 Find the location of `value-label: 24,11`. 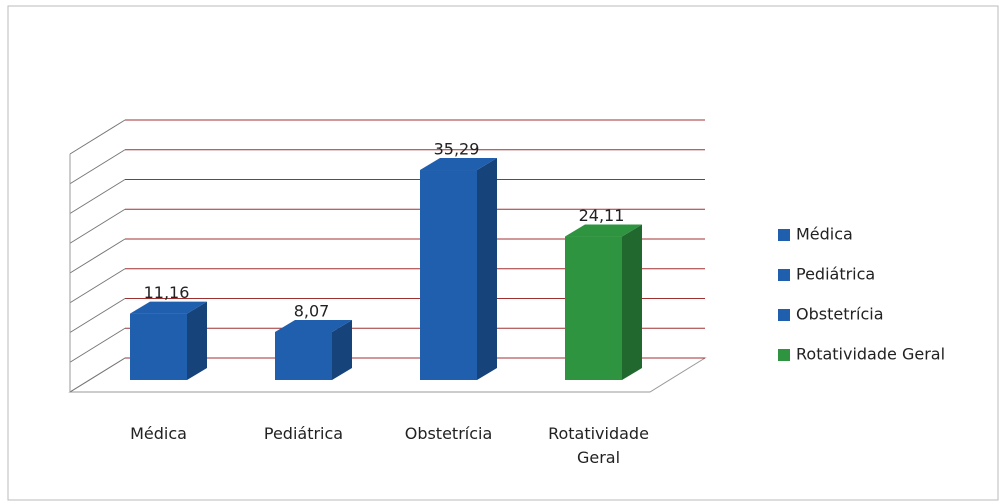

value-label: 24,11 is located at coordinates (602, 215).